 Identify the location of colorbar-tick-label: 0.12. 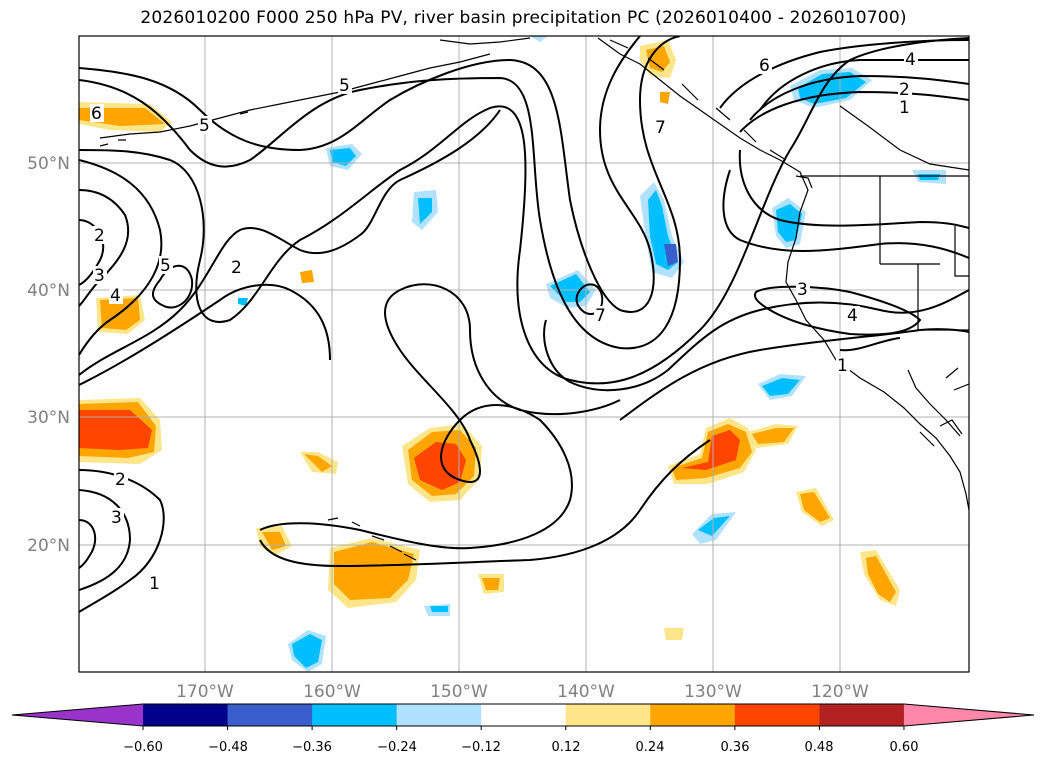
(566, 747).